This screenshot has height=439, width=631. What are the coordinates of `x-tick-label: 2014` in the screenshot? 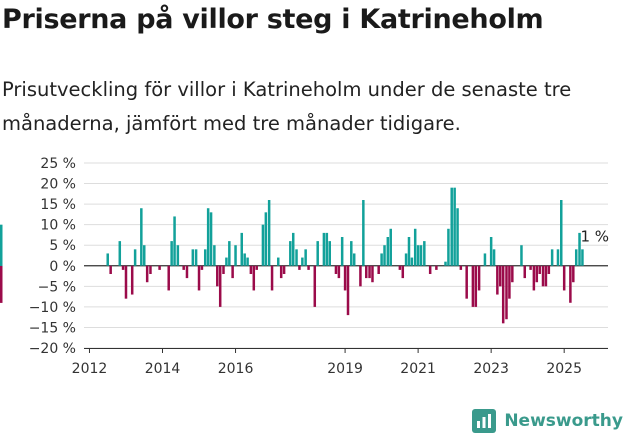 It's located at (163, 369).